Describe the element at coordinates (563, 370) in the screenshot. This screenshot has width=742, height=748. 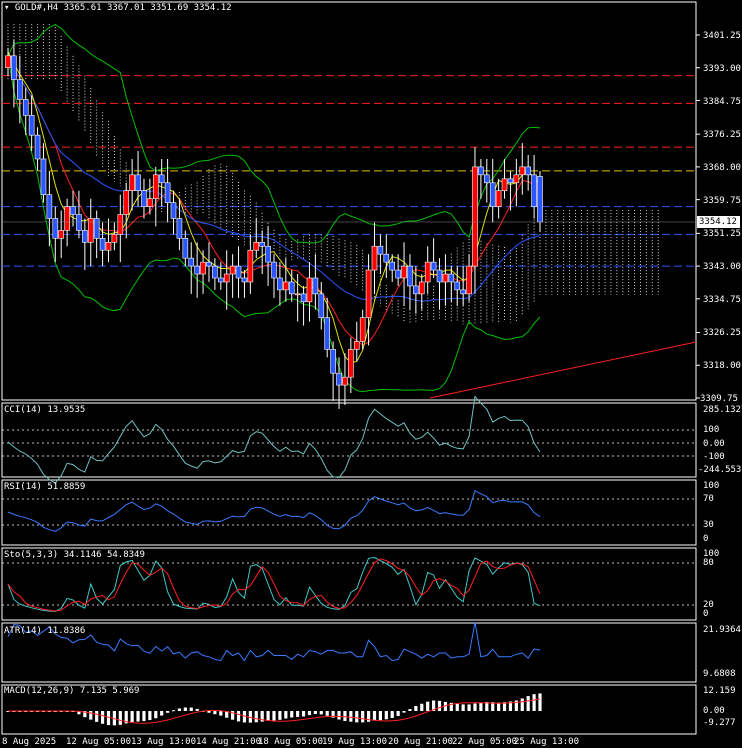
I see `trendline` at that location.